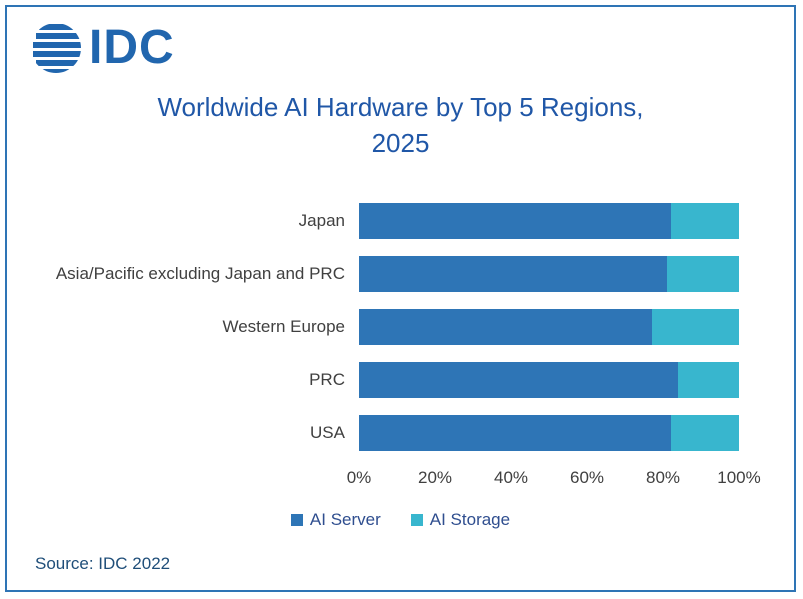 The image size is (803, 599). I want to click on category-label: USA, so click(327, 432).